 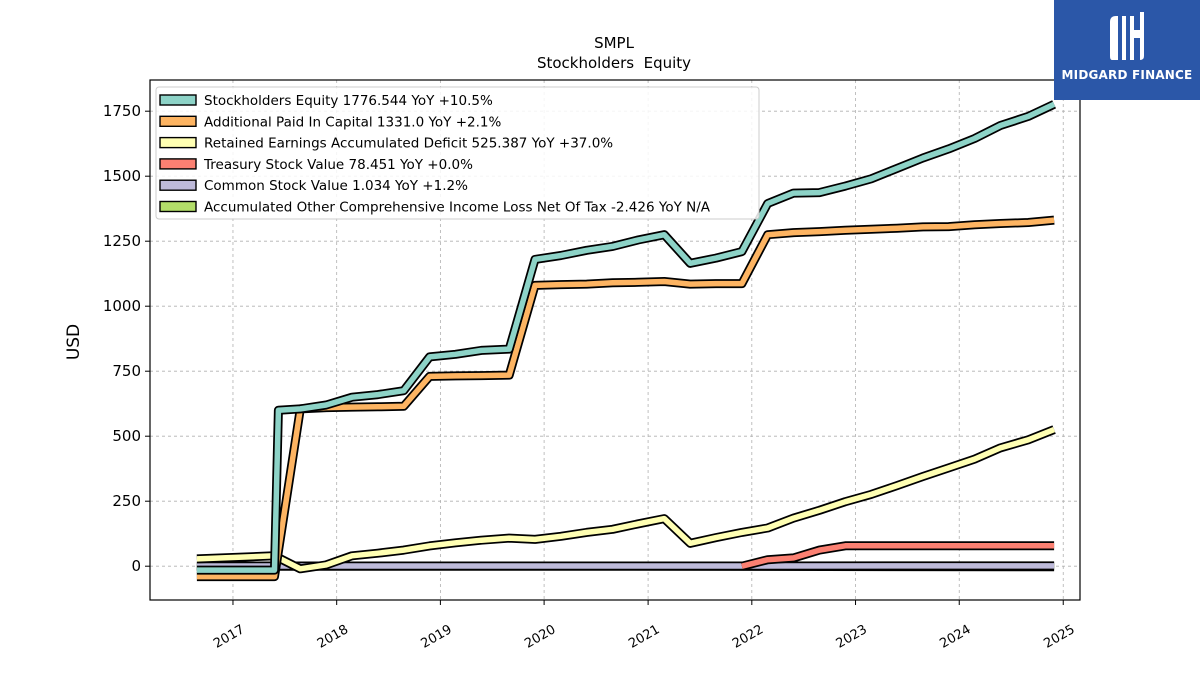 What do you see at coordinates (122, 111) in the screenshot?
I see `y-tick-label: 1750` at bounding box center [122, 111].